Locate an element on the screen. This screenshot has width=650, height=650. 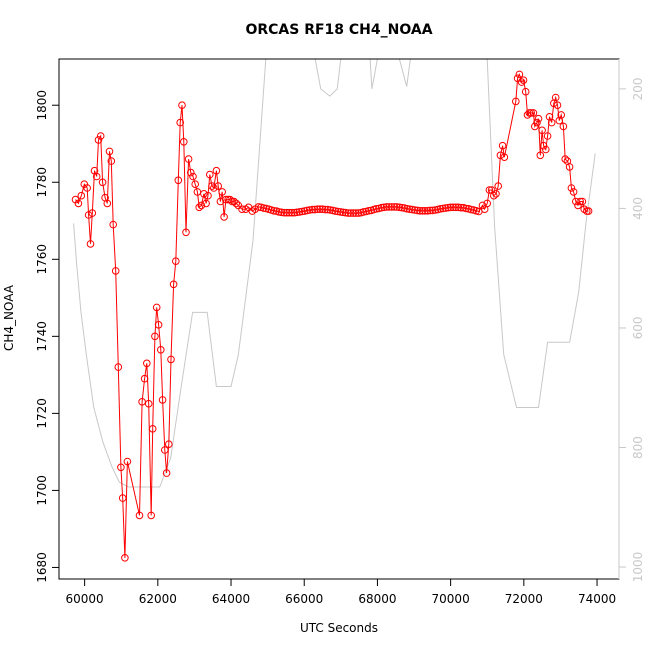
right-y-tick-label: 400 is located at coordinates (638, 208).